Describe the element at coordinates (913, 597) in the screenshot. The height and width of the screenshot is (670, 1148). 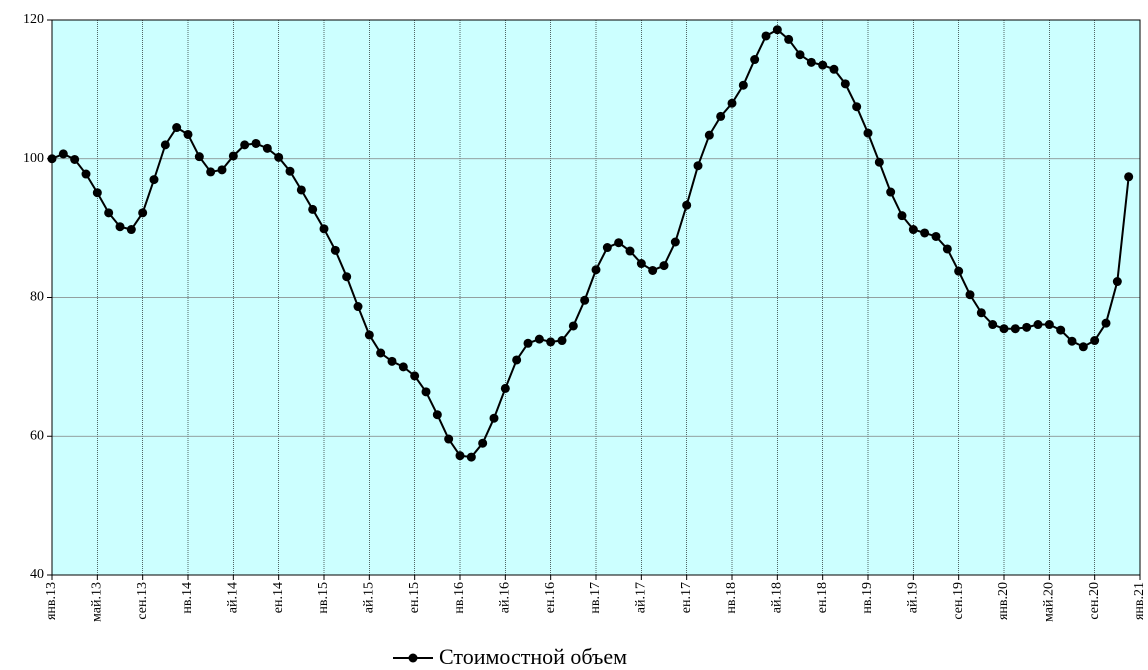
I see `x-tick-label: ай.19` at that location.